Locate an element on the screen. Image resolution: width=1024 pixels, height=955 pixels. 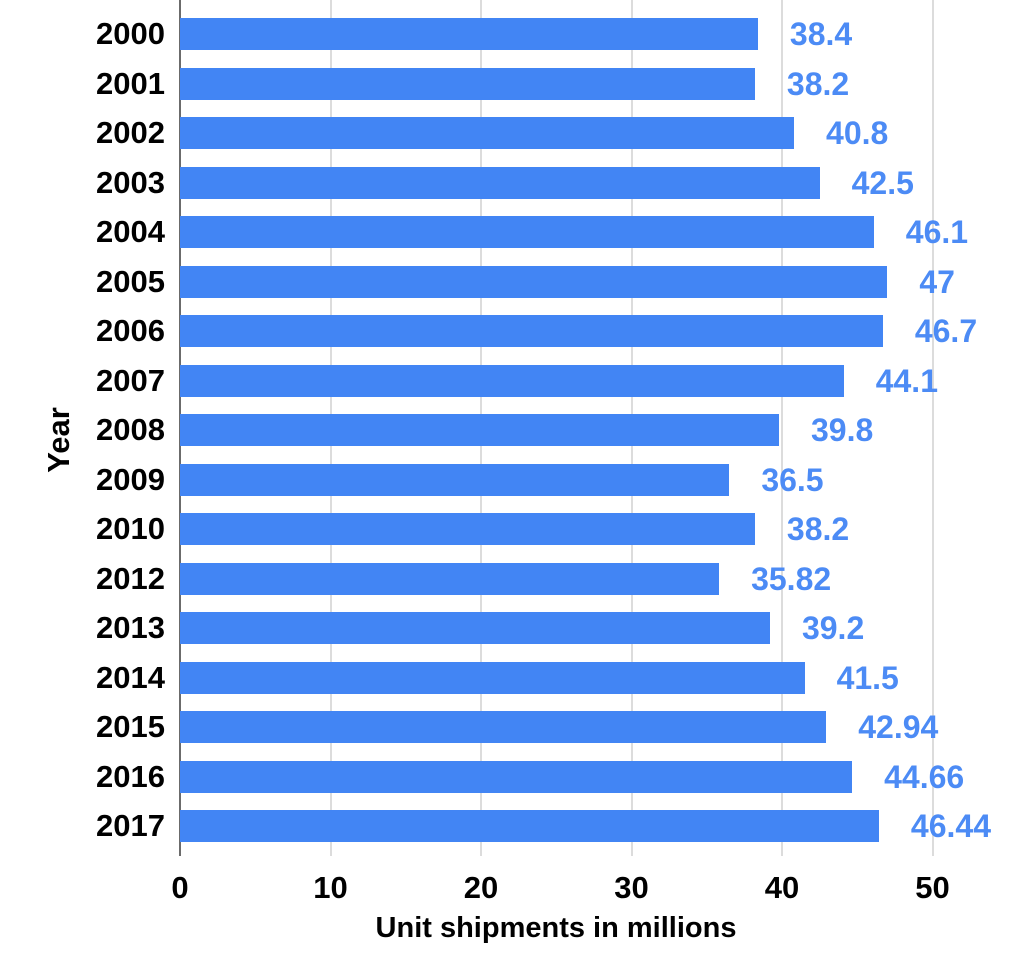
year-label: 2010 is located at coordinates (130, 528).